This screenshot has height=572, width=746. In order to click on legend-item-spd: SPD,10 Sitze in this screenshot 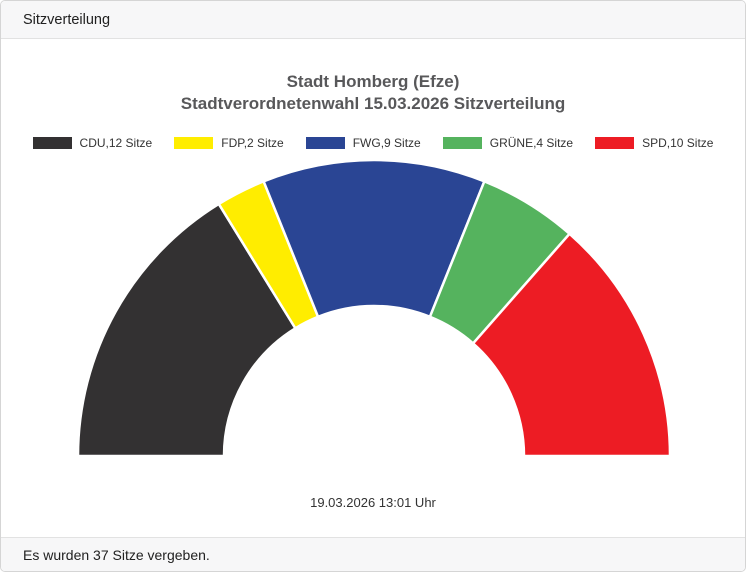, I will do `click(654, 143)`.